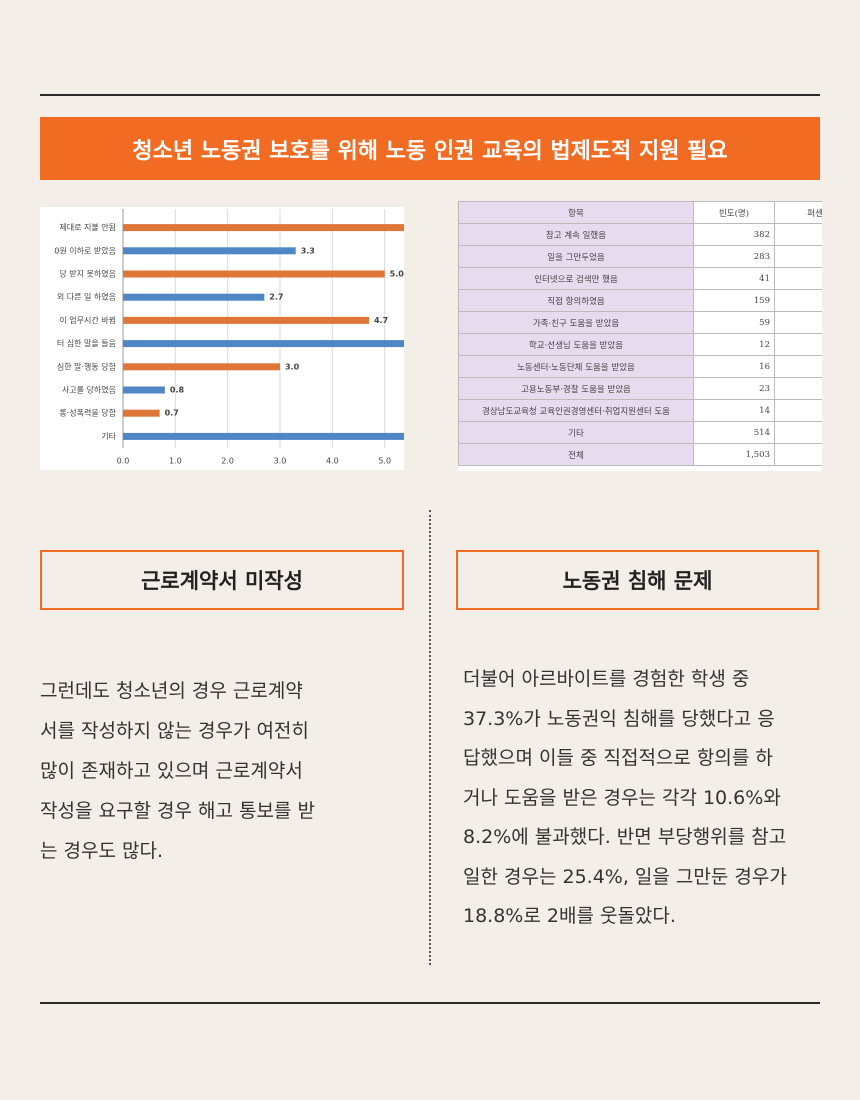  I want to click on body-text: 8.2%에 불과했다. 반면 부당행위를 참고, so click(625, 837).